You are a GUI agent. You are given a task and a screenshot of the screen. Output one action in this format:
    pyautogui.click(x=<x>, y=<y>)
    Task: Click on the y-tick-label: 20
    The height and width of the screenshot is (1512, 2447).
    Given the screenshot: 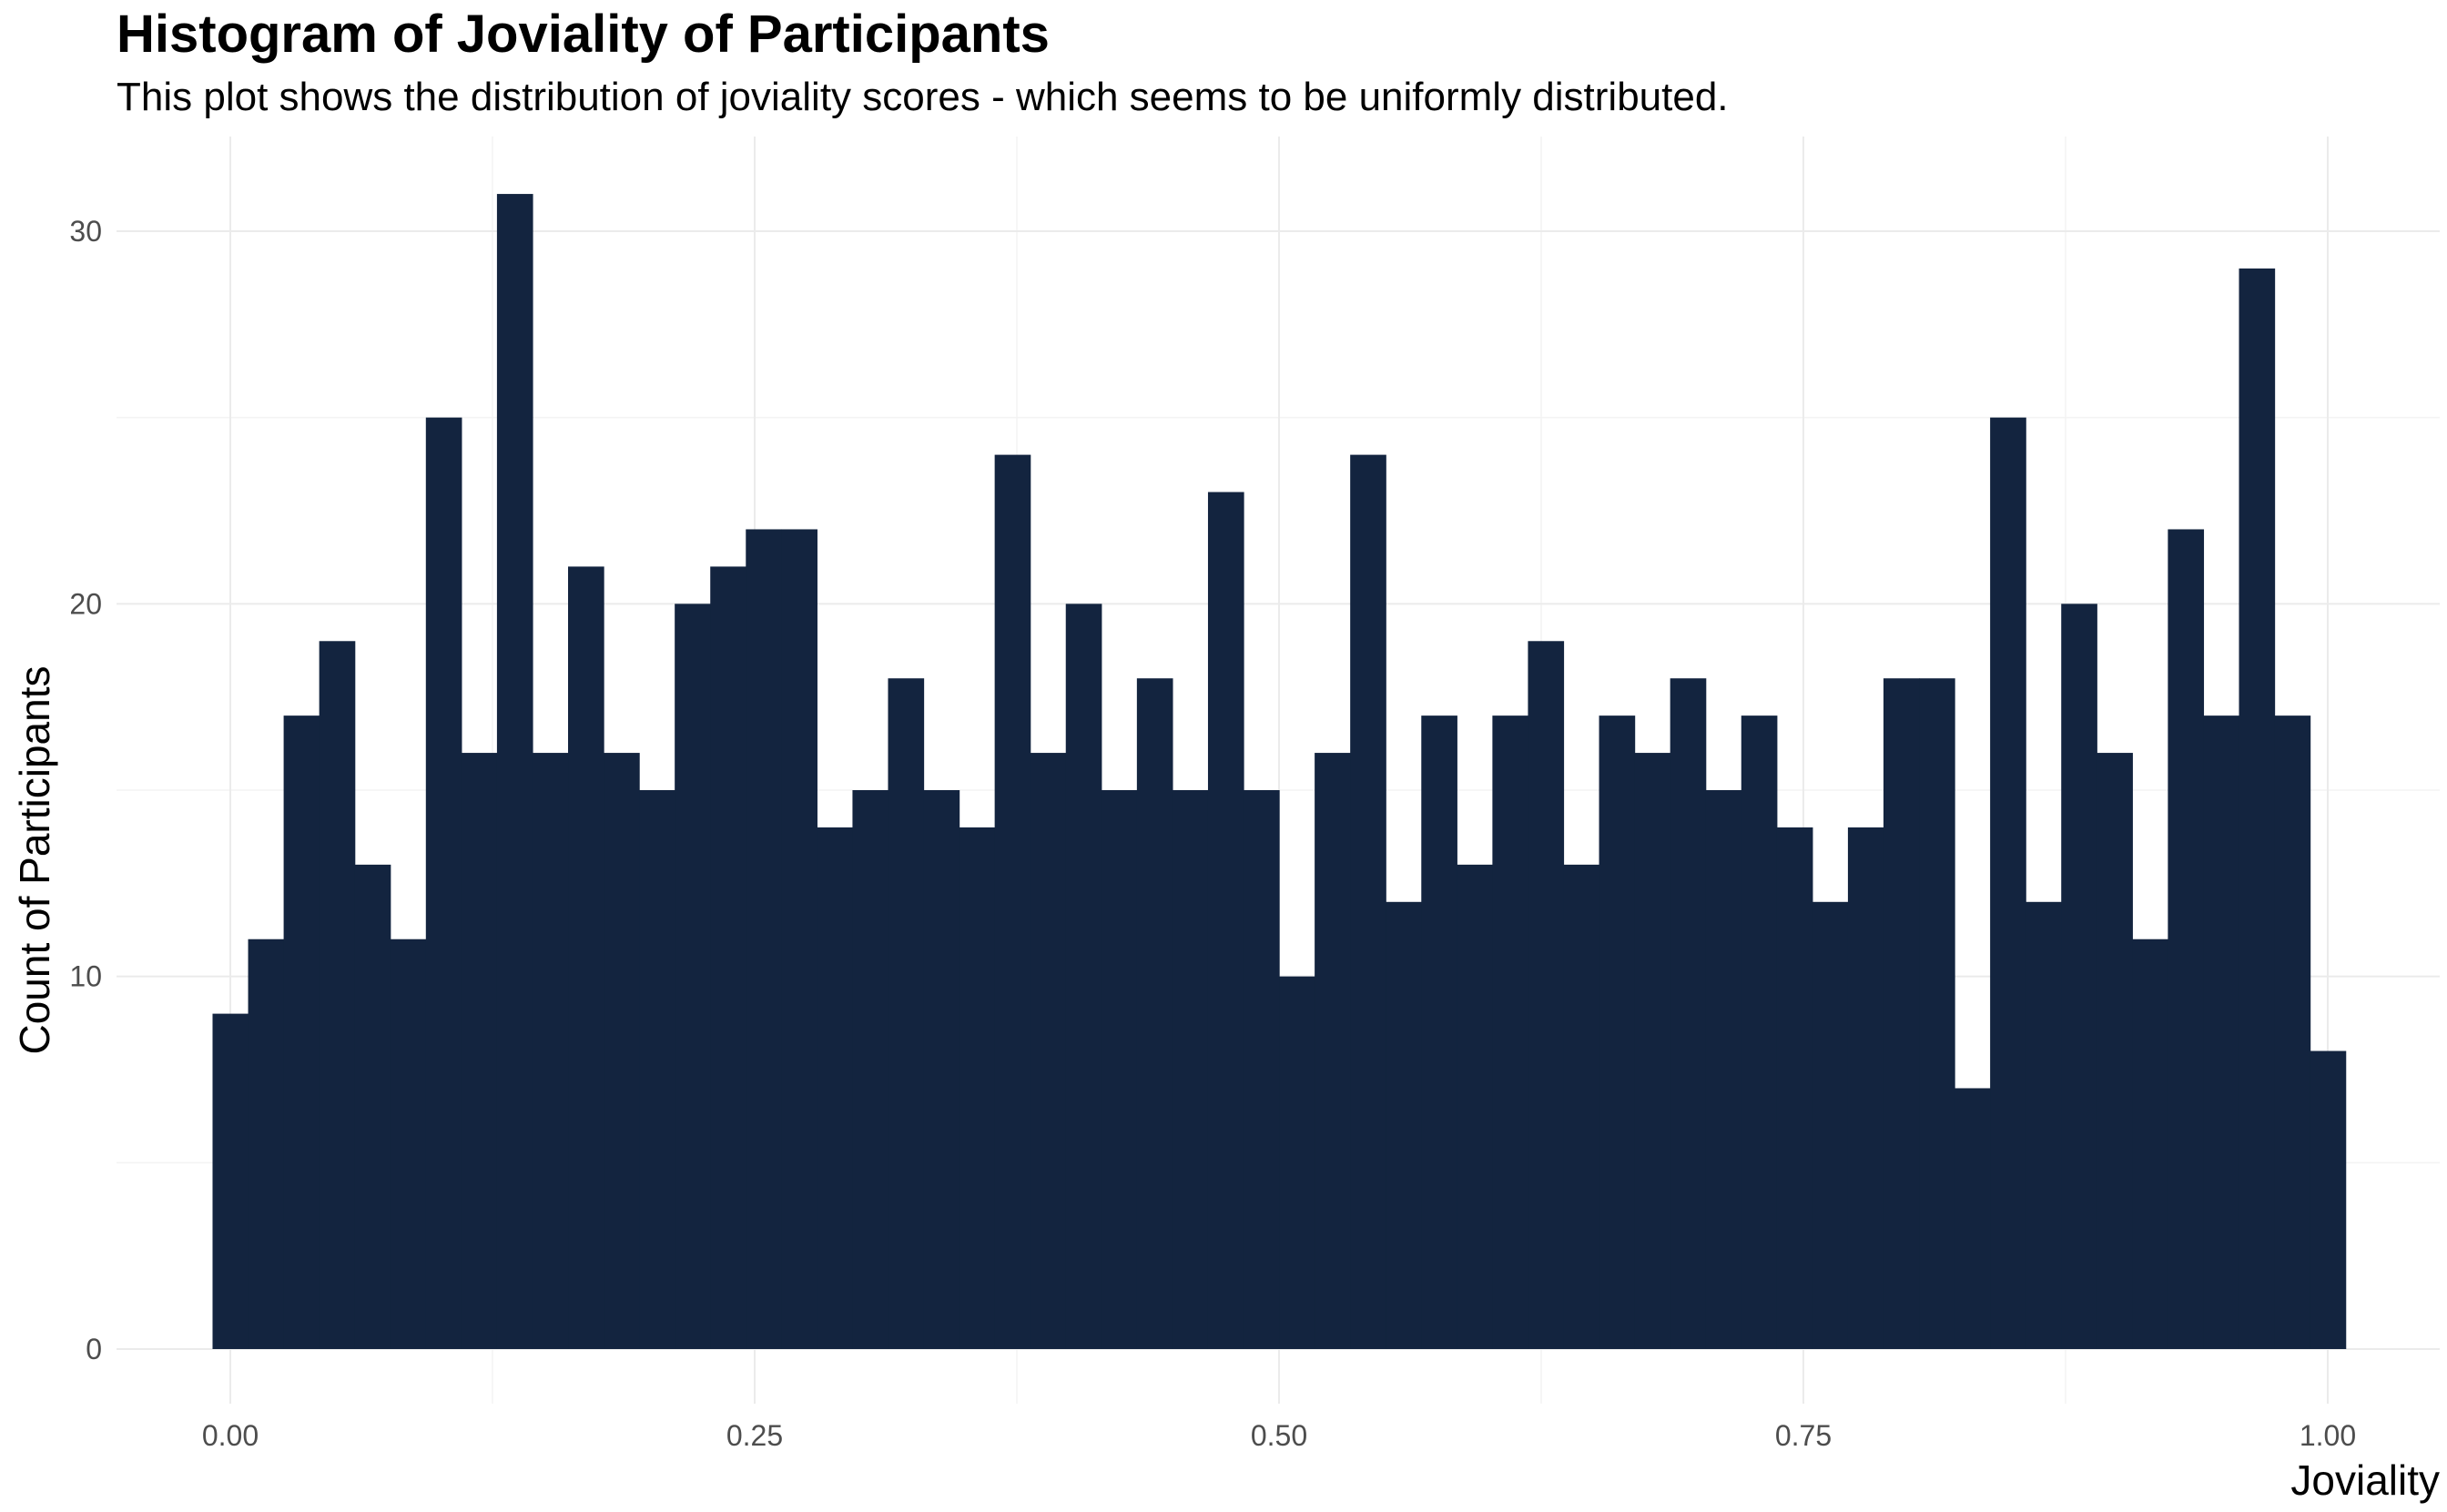 What is the action you would take?
    pyautogui.click(x=85, y=603)
    